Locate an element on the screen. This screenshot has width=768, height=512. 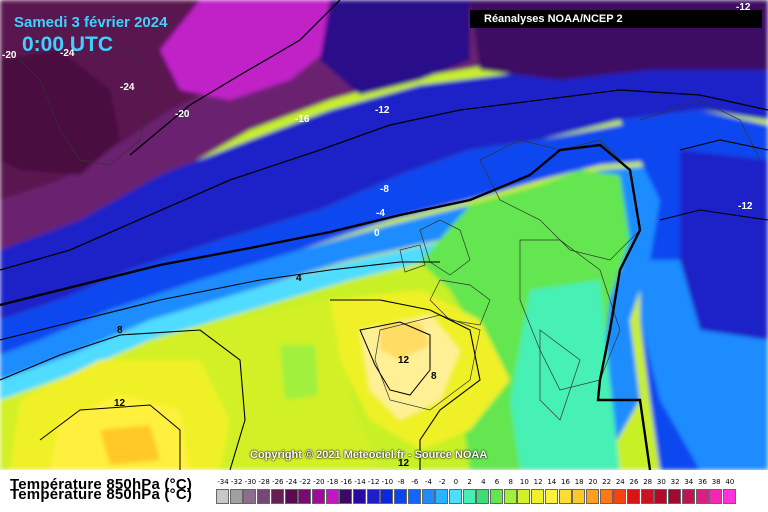
iberia-hot is located at coordinates (405, 341).